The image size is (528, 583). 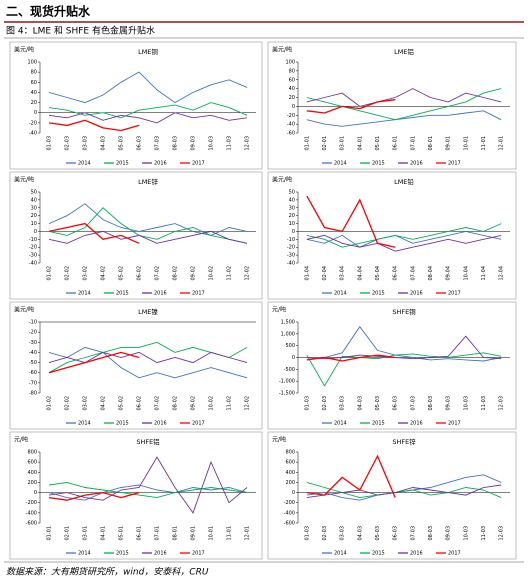 What do you see at coordinates (194, 143) in the screenshot?
I see `x-tick-label: 09-03` at bounding box center [194, 143].